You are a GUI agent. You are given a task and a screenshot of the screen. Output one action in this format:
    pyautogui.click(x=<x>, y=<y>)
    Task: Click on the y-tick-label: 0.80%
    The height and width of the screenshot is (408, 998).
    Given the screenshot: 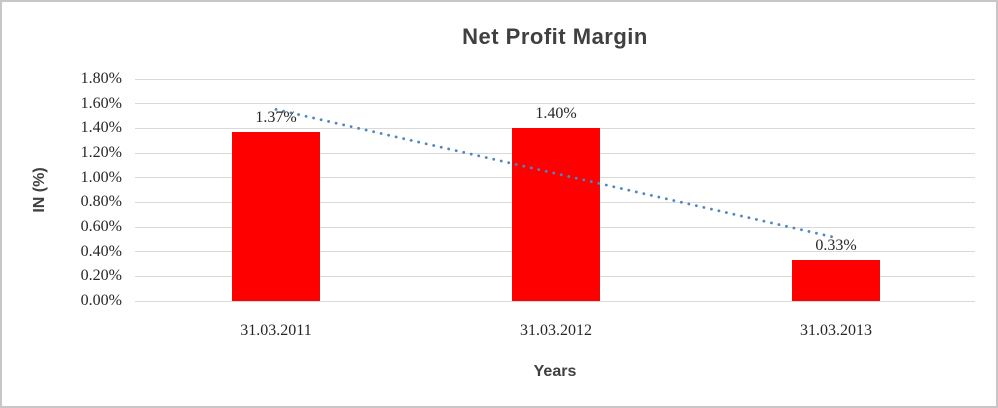 What is the action you would take?
    pyautogui.click(x=101, y=202)
    